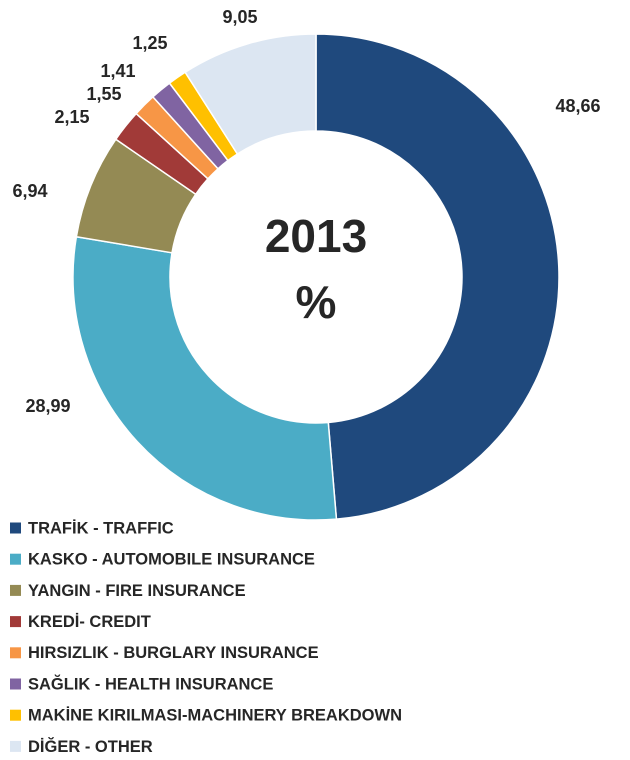 The height and width of the screenshot is (760, 630). What do you see at coordinates (171, 560) in the screenshot?
I see `legend-label: KASKO - AUTOMOBILE INSURANCE` at bounding box center [171, 560].